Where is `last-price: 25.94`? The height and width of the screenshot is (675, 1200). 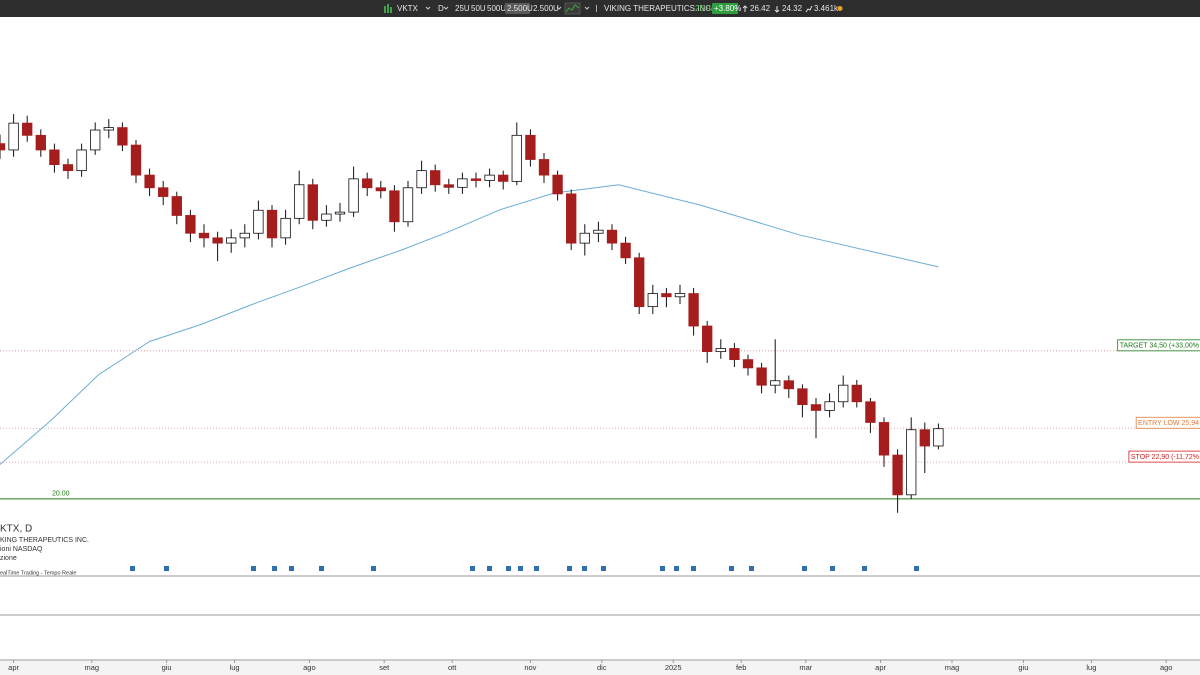
last-price: 25.94 is located at coordinates (705, 8).